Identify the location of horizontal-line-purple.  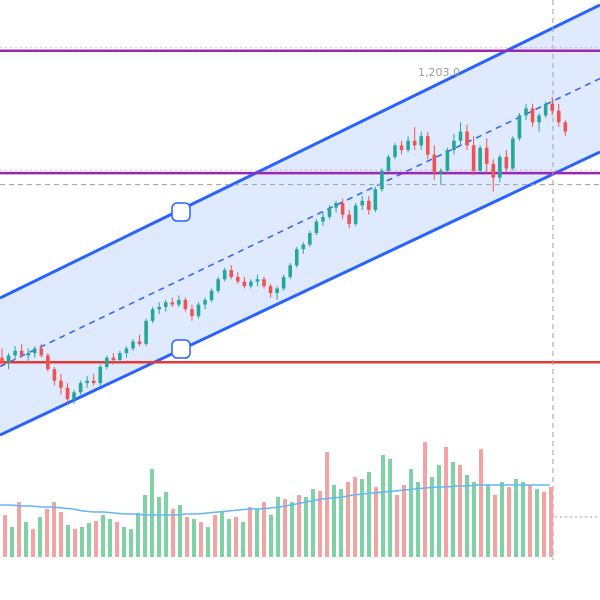
(300, 50).